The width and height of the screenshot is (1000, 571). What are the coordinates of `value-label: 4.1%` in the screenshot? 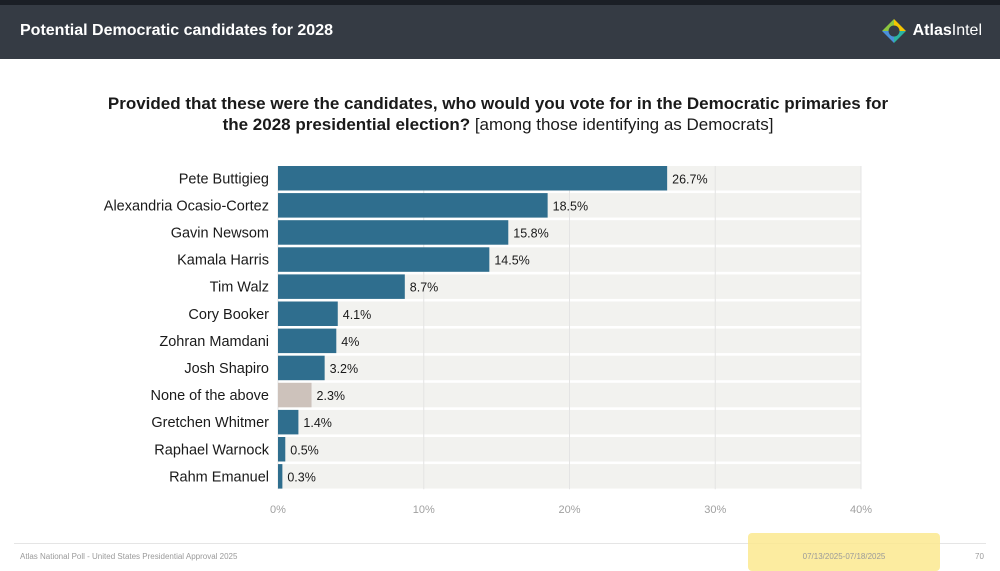 It's located at (357, 315).